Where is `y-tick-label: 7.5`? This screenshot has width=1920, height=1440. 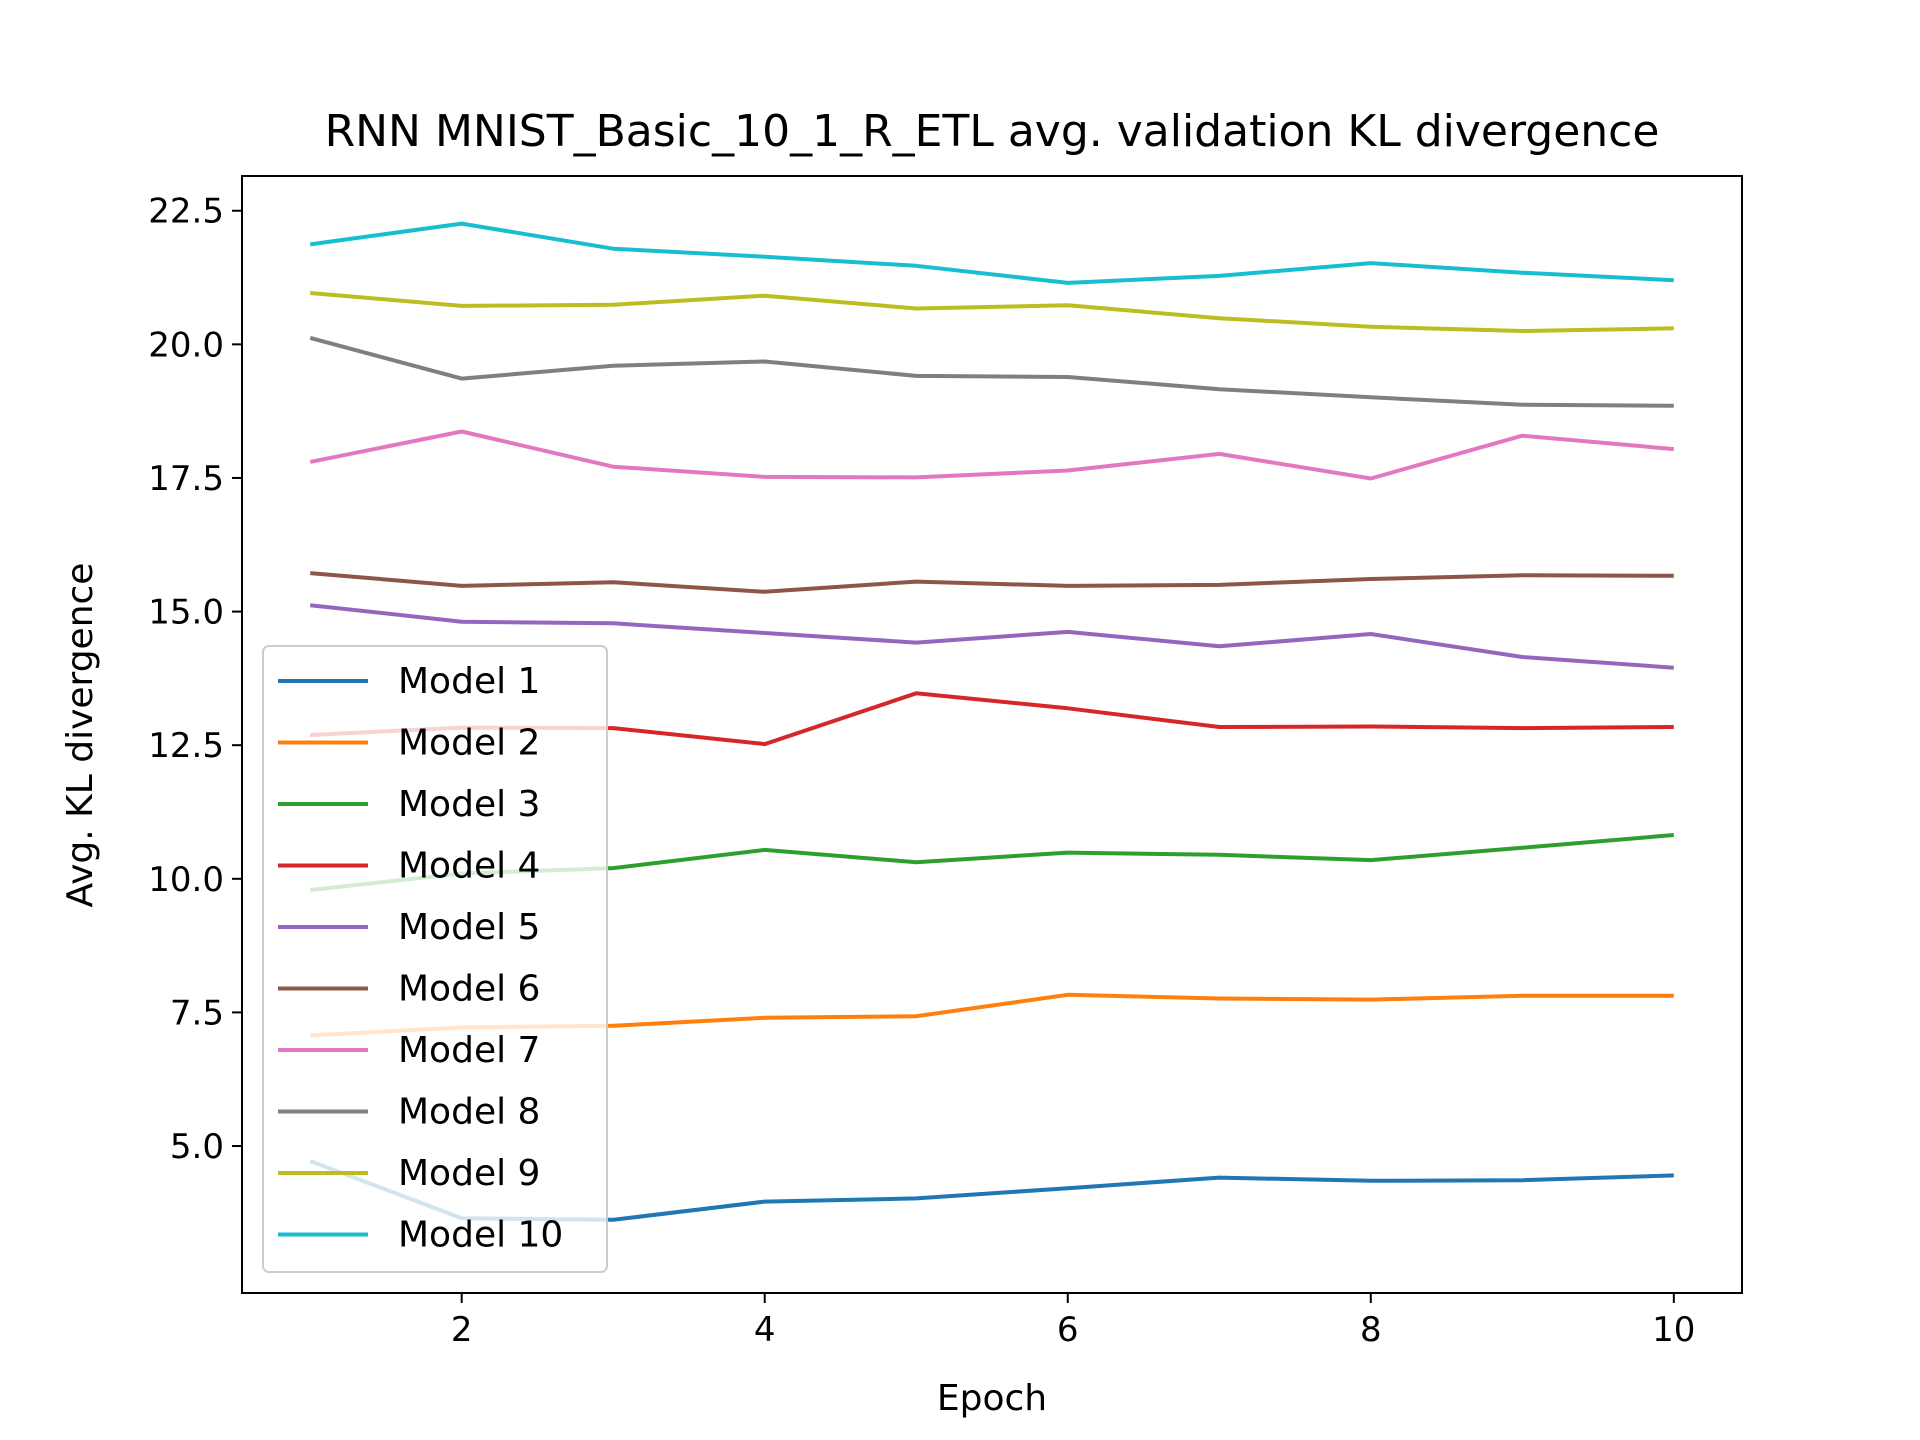 y-tick-label: 7.5 is located at coordinates (197, 1013).